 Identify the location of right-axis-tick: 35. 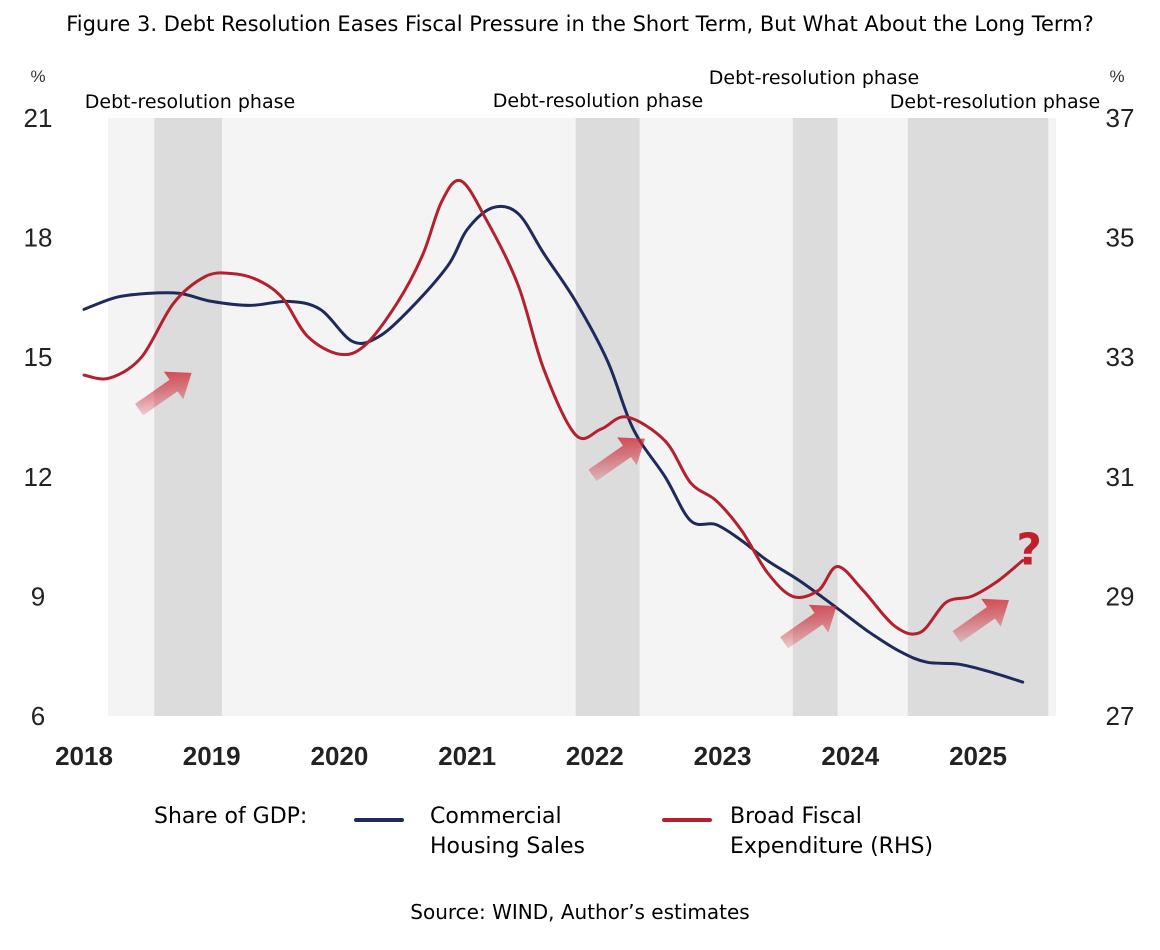
(1120, 238).